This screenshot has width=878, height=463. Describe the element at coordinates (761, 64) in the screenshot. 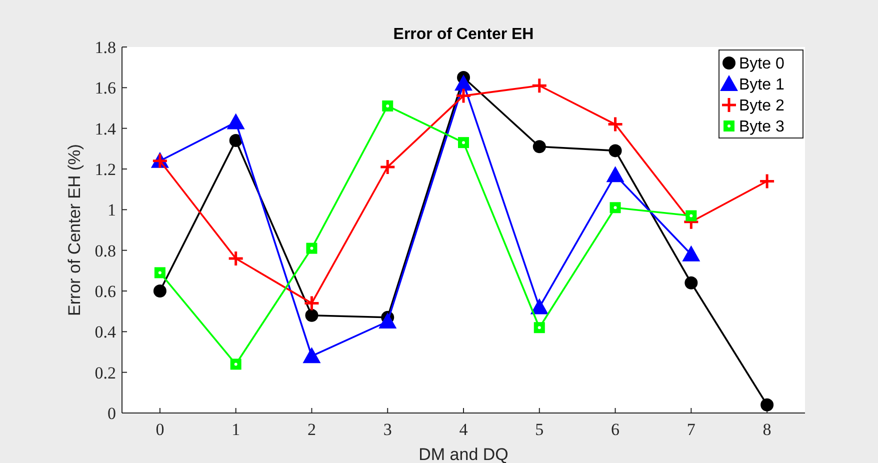

I see `legend-label: Byte 0` at that location.